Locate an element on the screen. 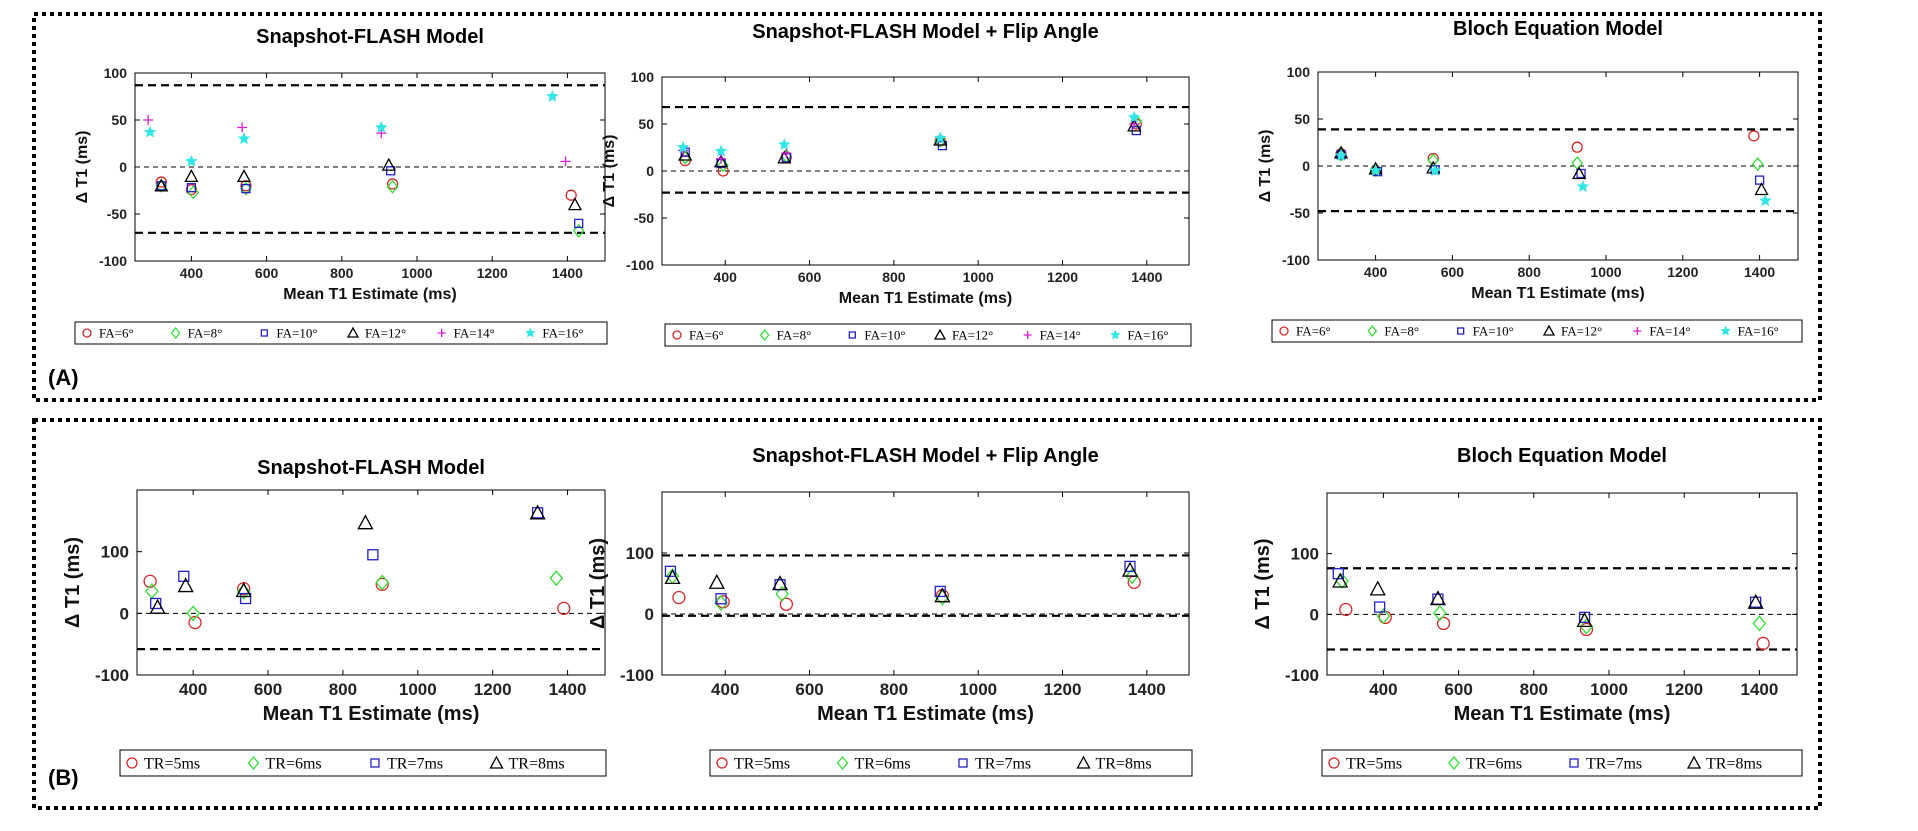  x-axis-label: Mean T1 Estimate (ms) is located at coordinates (1557, 293).